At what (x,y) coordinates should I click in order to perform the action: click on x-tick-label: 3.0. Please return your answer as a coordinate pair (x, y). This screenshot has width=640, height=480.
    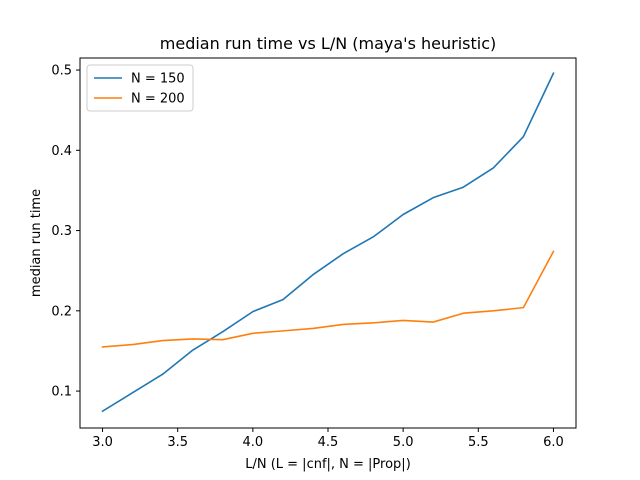
    Looking at the image, I should click on (102, 442).